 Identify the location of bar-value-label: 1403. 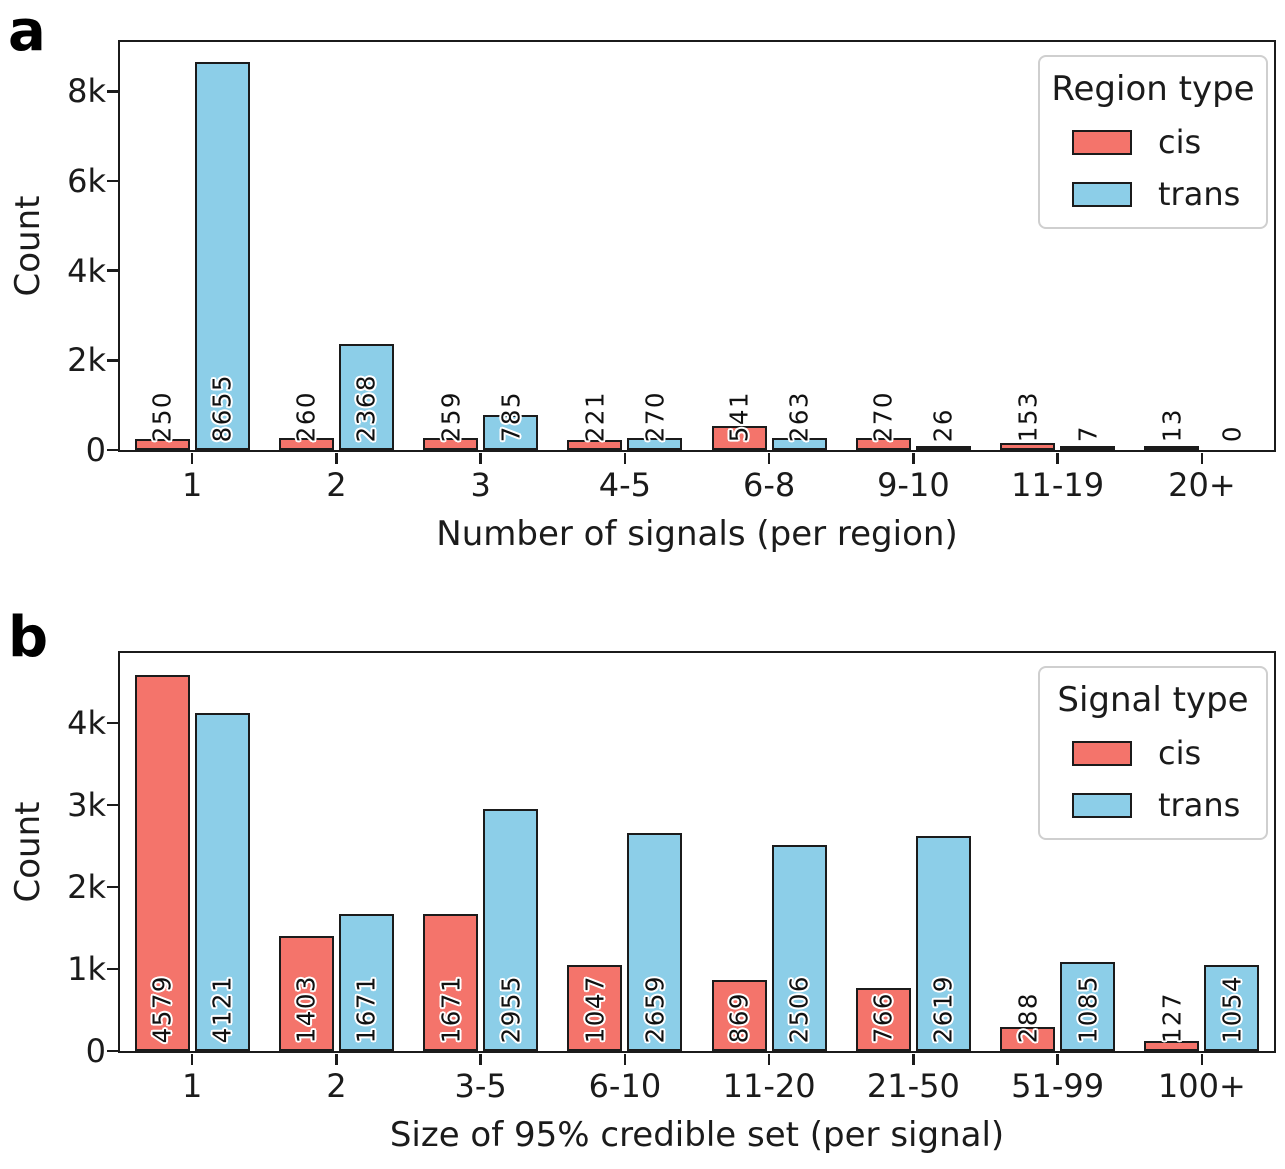
(306, 1008).